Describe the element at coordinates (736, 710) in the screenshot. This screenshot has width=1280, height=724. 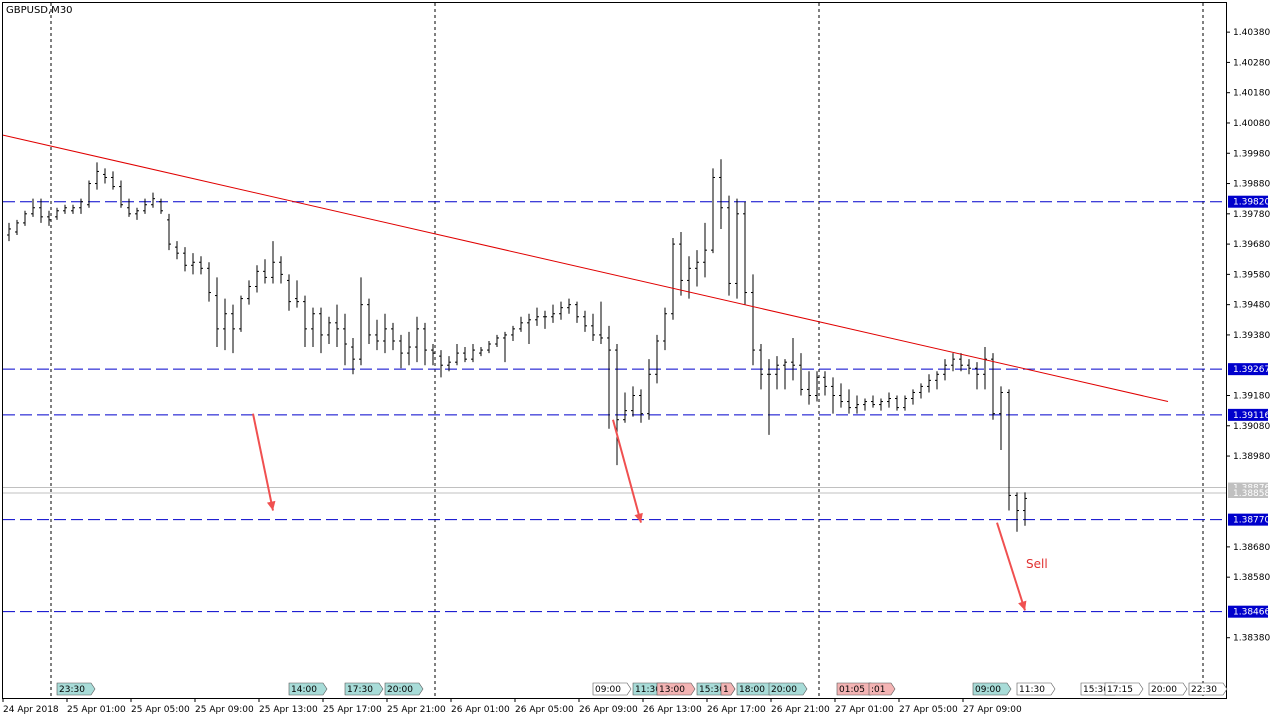
I see `time-tick-label: 26 Apr 17:00` at that location.